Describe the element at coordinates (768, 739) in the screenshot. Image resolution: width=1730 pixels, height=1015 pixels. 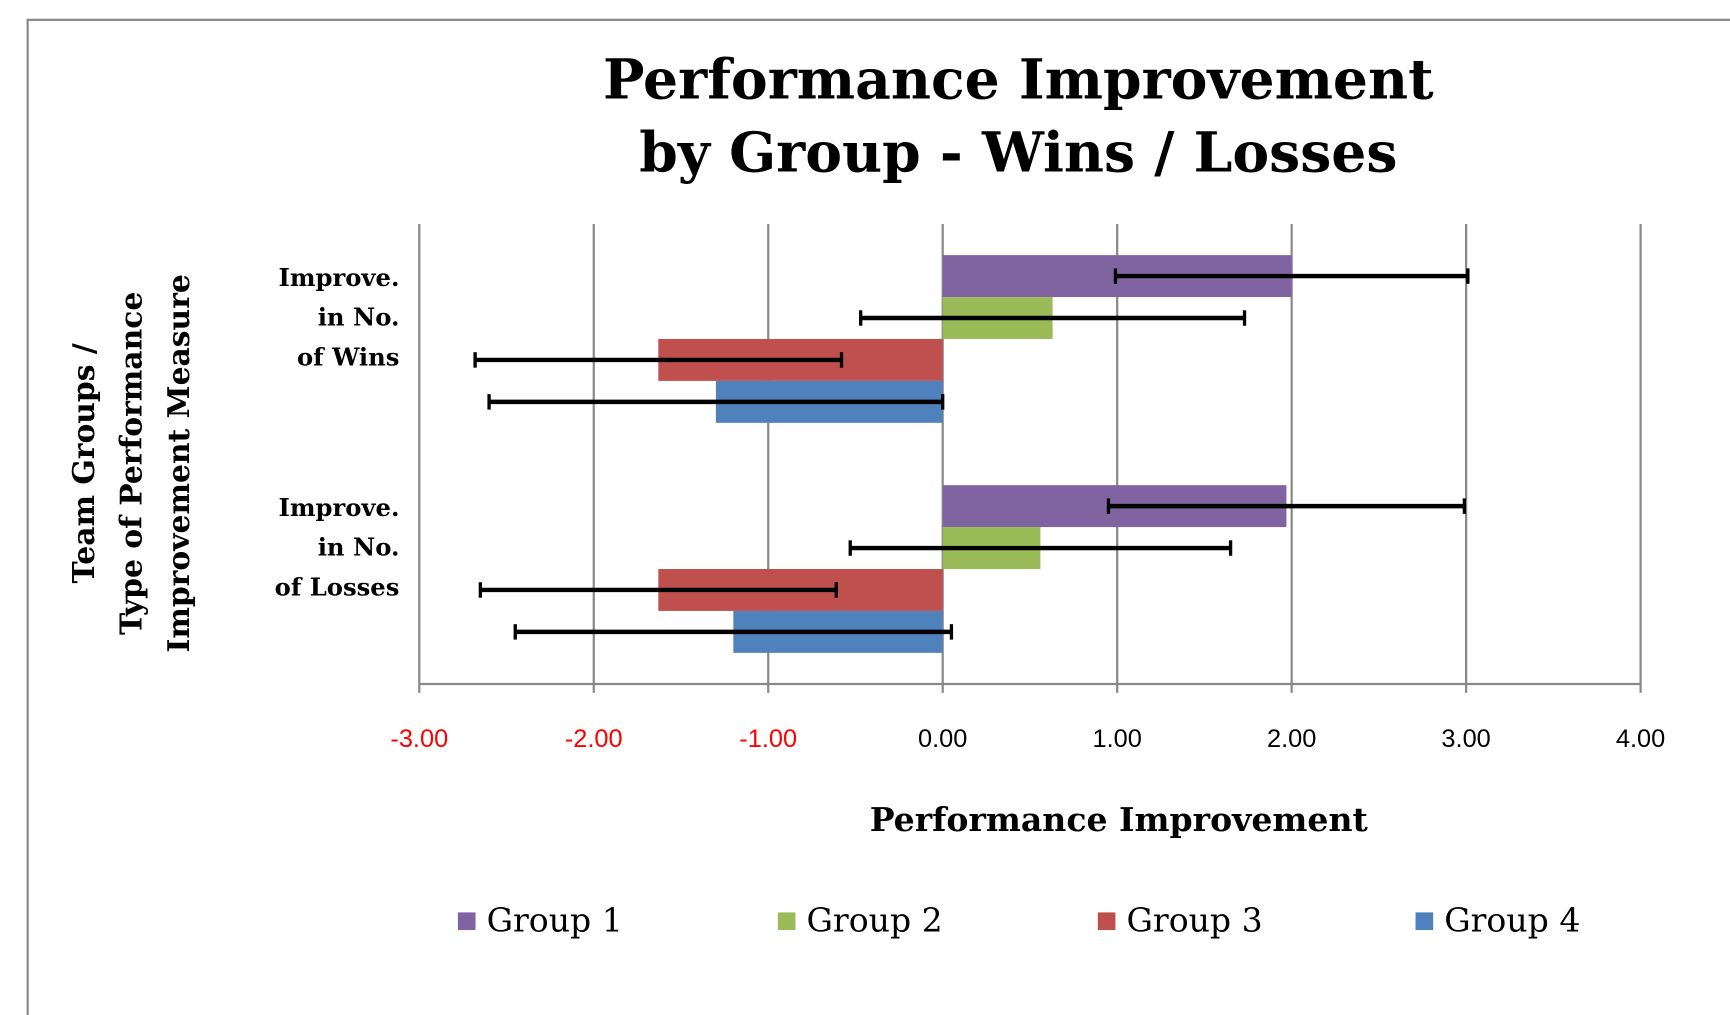
I see `x-tick-label: -1.00` at that location.